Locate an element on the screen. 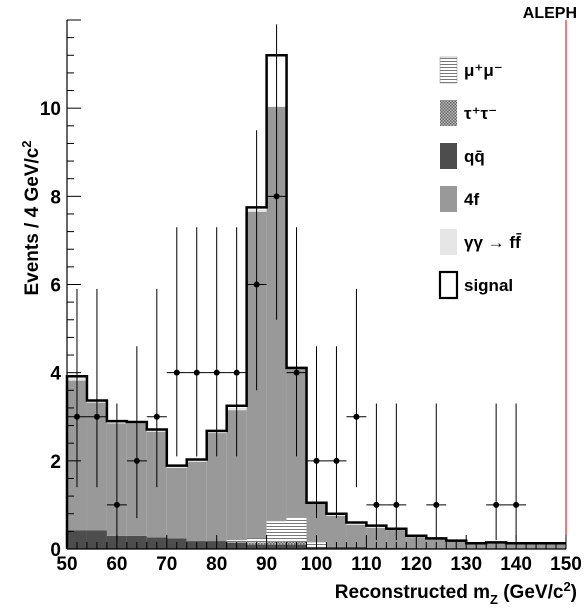 This screenshot has height=613, width=587. x-tick-label: 120 is located at coordinates (416, 564).